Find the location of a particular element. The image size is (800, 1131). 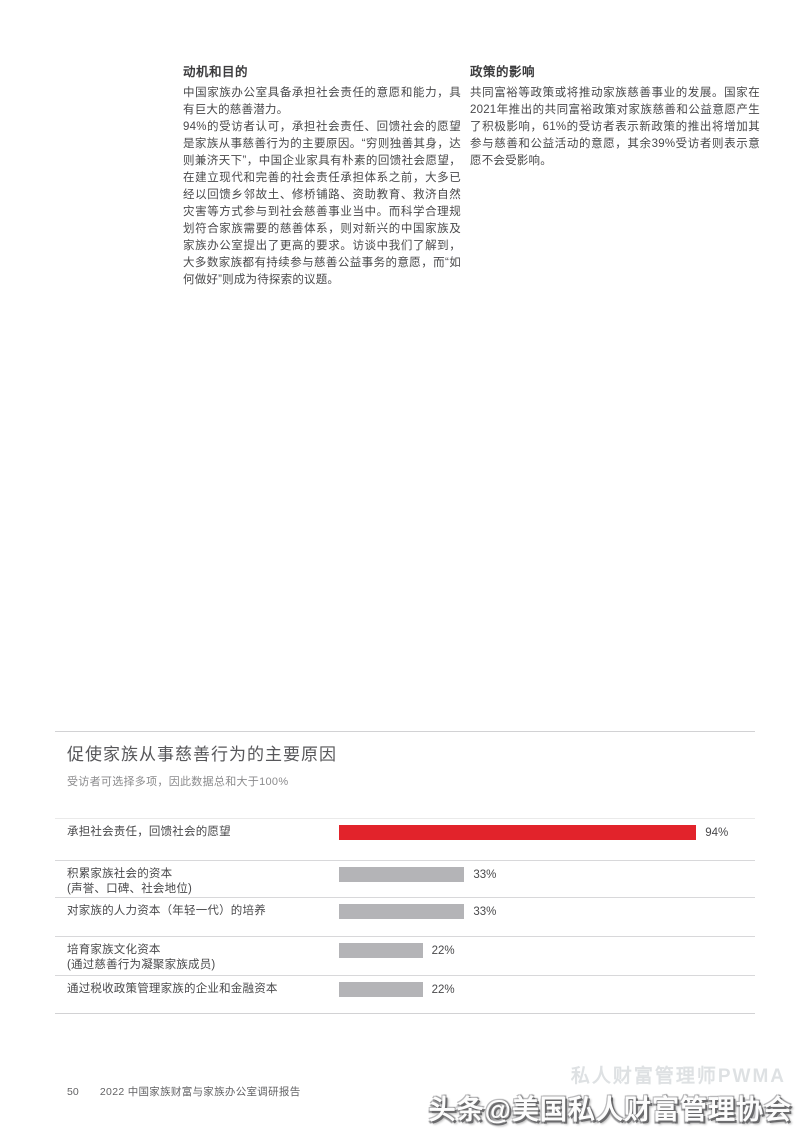

chart-row: 积累家族社会的资本 (声誉、口碑、社会地位) 33% is located at coordinates (405, 878).